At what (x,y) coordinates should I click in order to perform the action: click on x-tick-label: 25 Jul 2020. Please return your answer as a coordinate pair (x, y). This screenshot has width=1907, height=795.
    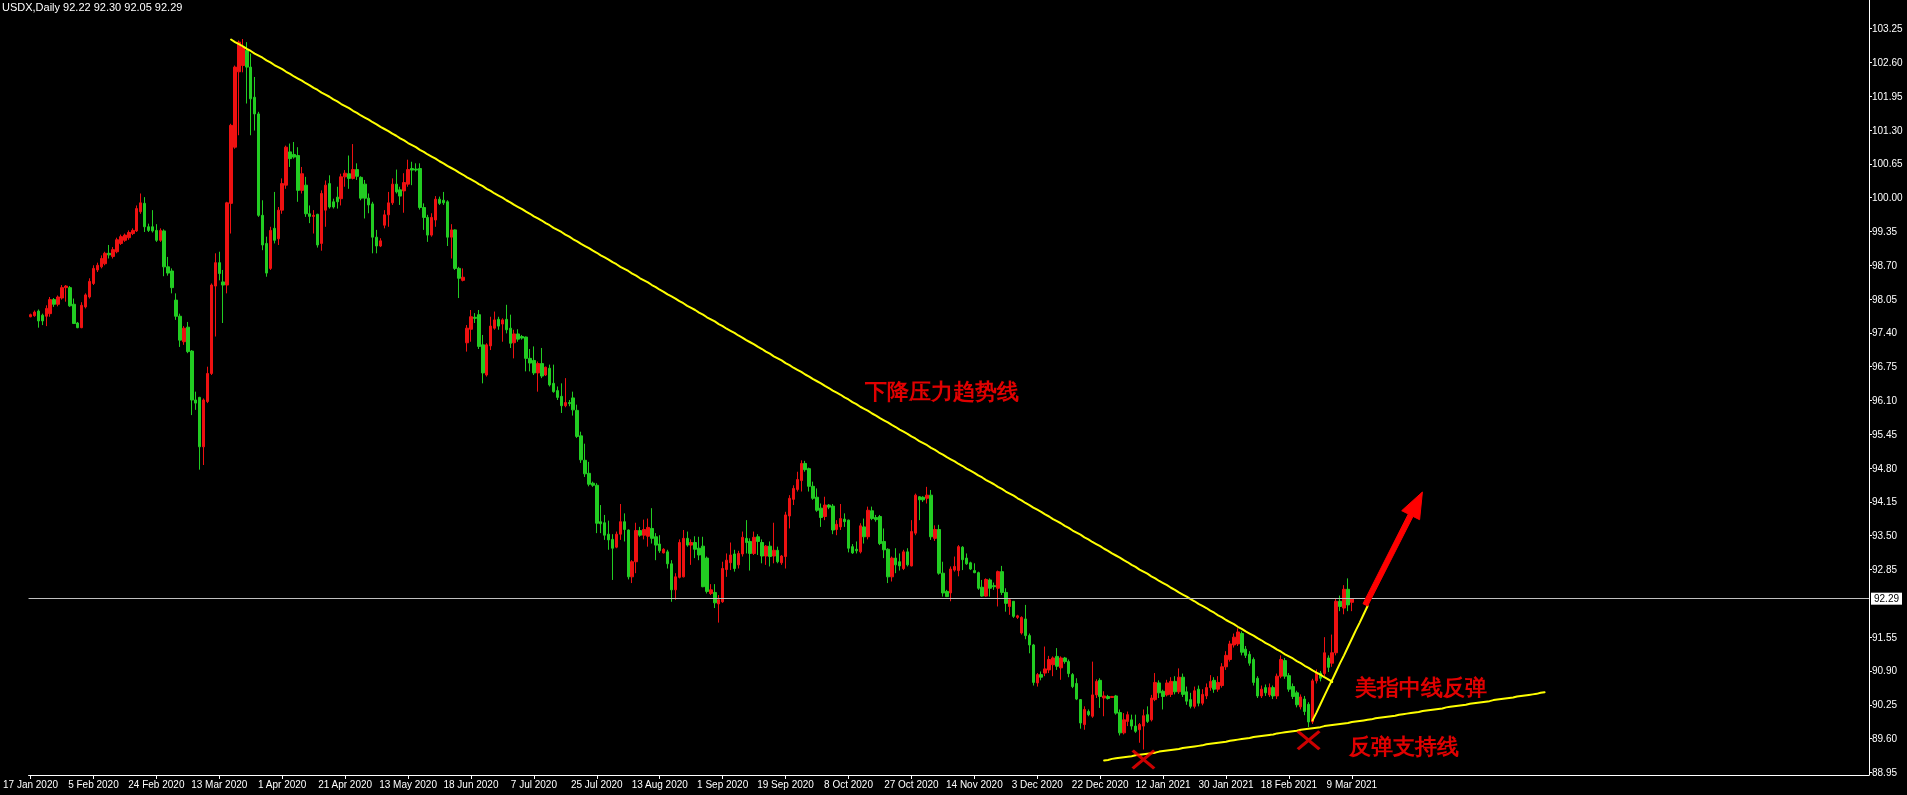
    Looking at the image, I should click on (597, 784).